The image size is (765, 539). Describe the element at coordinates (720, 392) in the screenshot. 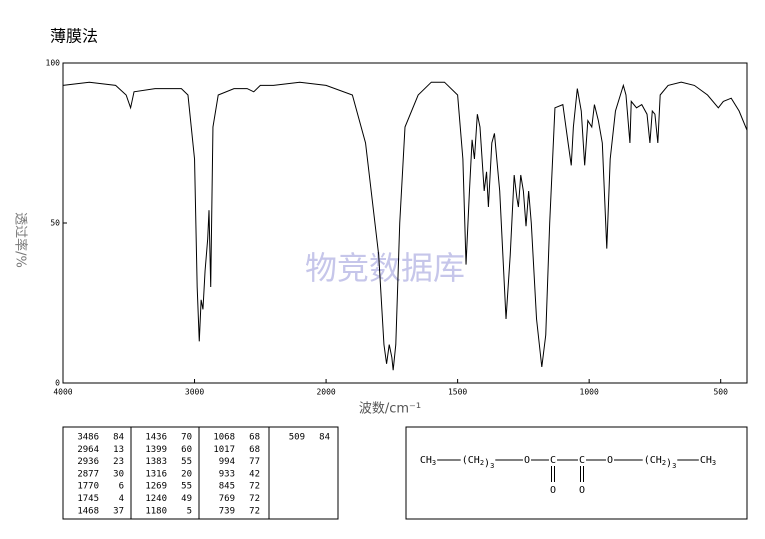

I see `x-tick-label: 500` at that location.